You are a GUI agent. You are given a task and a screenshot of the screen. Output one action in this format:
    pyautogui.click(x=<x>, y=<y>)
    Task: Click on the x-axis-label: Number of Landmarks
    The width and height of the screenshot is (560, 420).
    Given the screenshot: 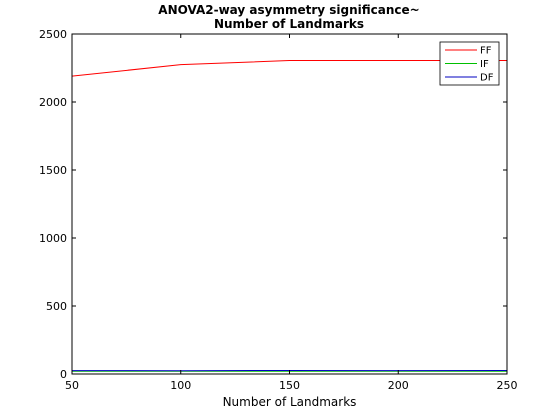 What is the action you would take?
    pyautogui.click(x=290, y=402)
    